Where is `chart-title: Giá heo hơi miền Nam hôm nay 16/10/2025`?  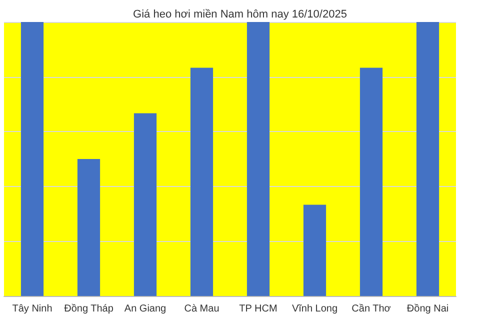 chart-title: Giá heo hơi miền Nam hôm nay 16/10/2025 is located at coordinates (240, 14).